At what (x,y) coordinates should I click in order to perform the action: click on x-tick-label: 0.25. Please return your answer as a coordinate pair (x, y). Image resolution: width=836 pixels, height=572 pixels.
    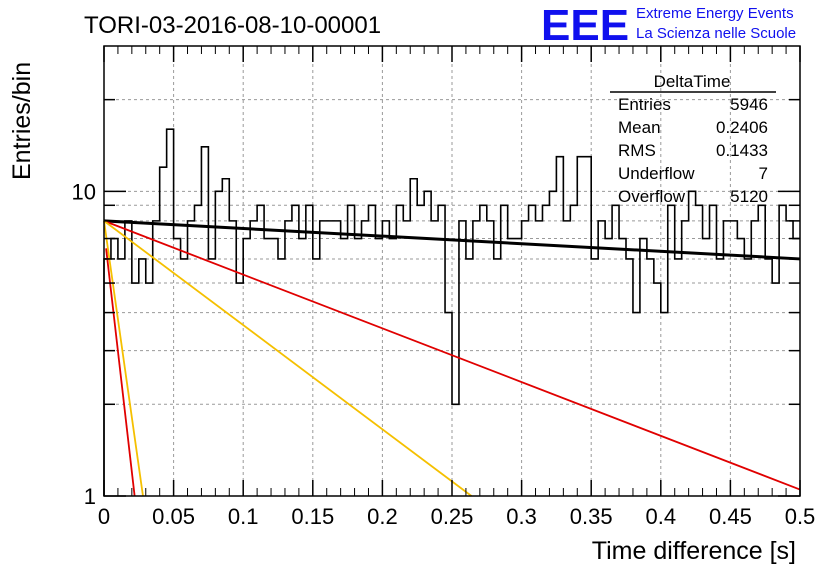
    Looking at the image, I should click on (452, 516).